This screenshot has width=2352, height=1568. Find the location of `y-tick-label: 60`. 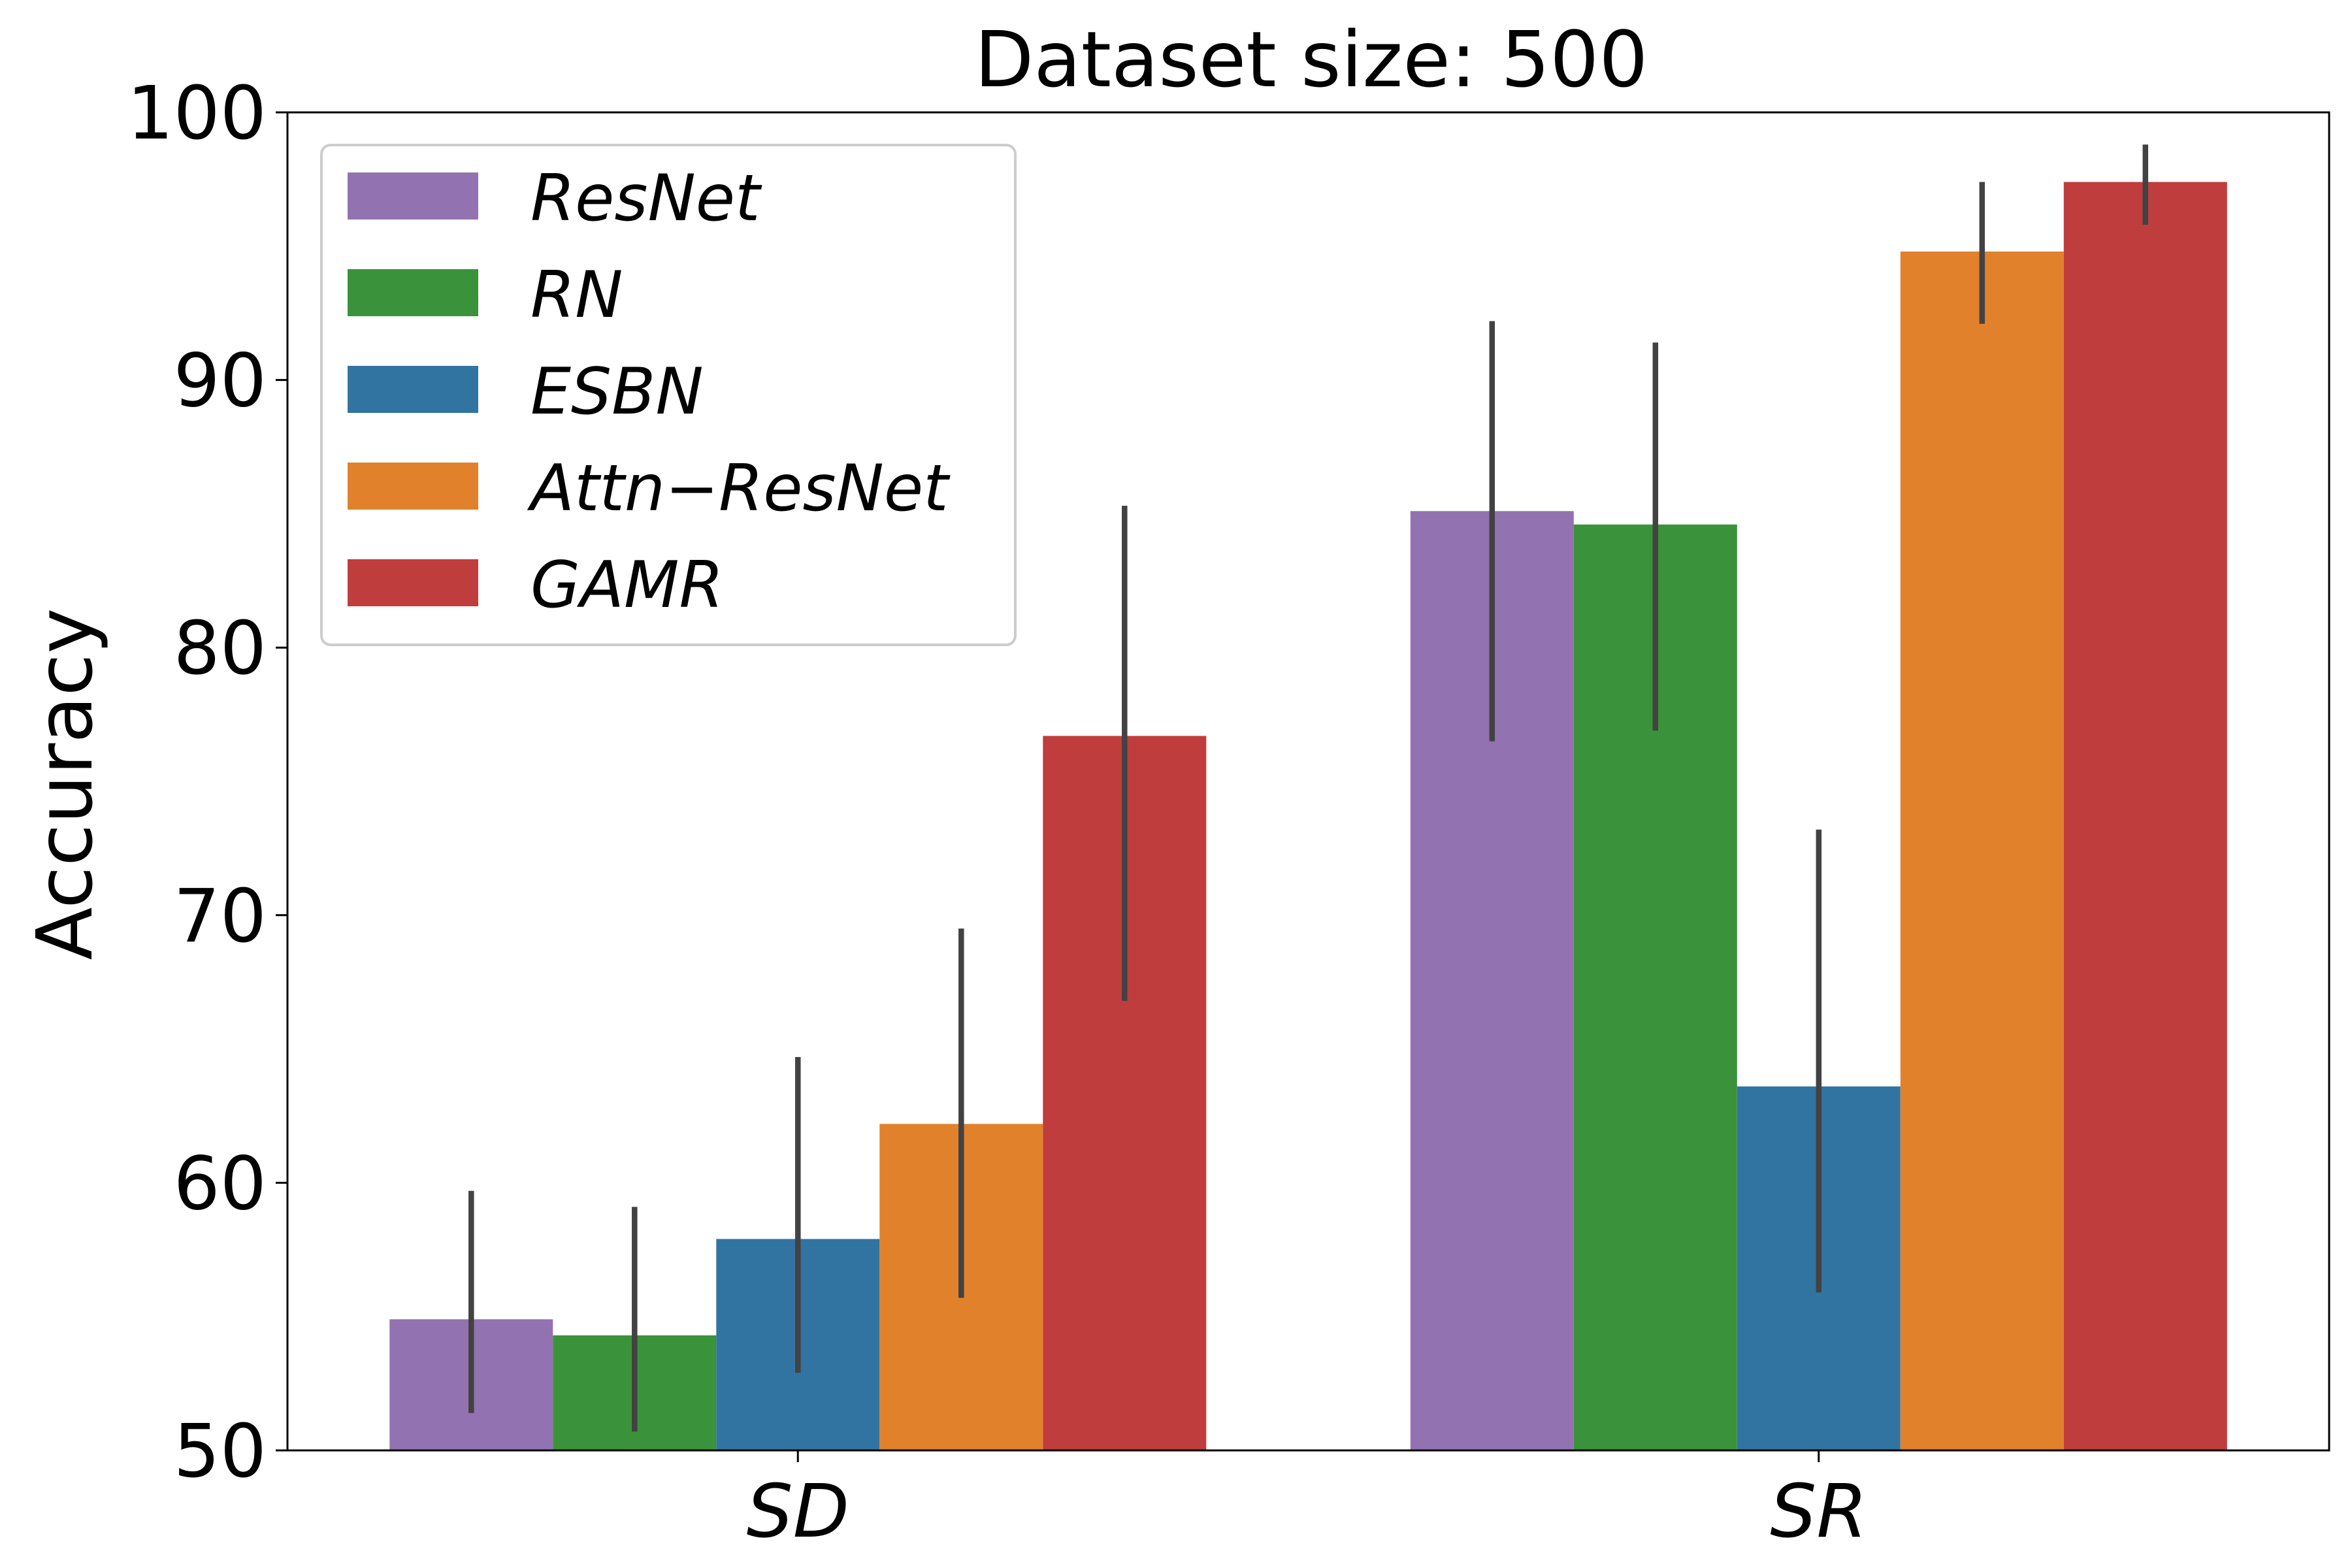

y-tick-label: 60 is located at coordinates (220, 1183).